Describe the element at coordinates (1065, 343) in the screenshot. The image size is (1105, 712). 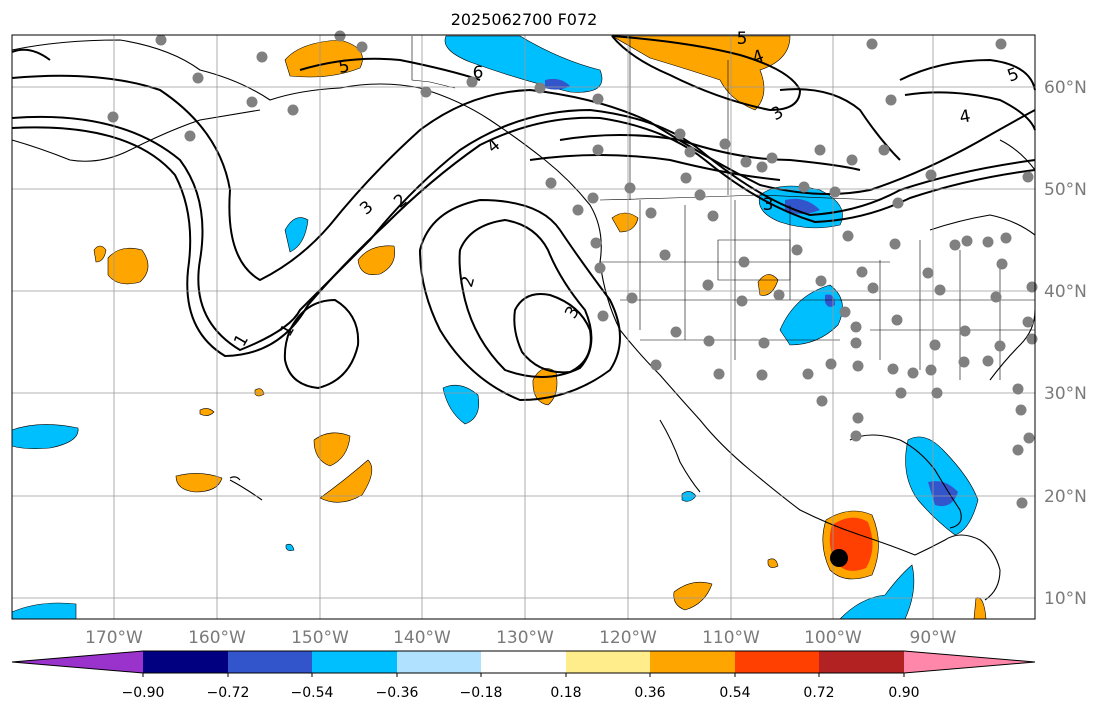
I see `latitude-labels: 60°N 50°N 40°N 30°N 20°N 10°N` at that location.